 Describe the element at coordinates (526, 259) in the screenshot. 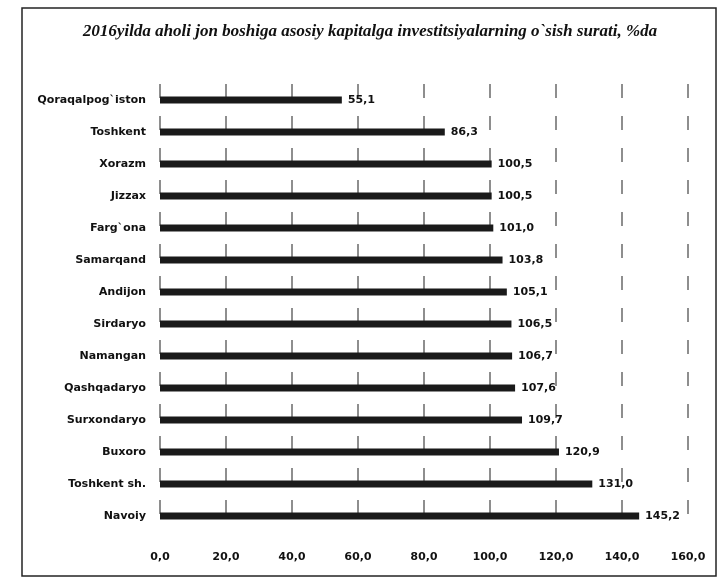

I see `value-label: 103,8` at that location.